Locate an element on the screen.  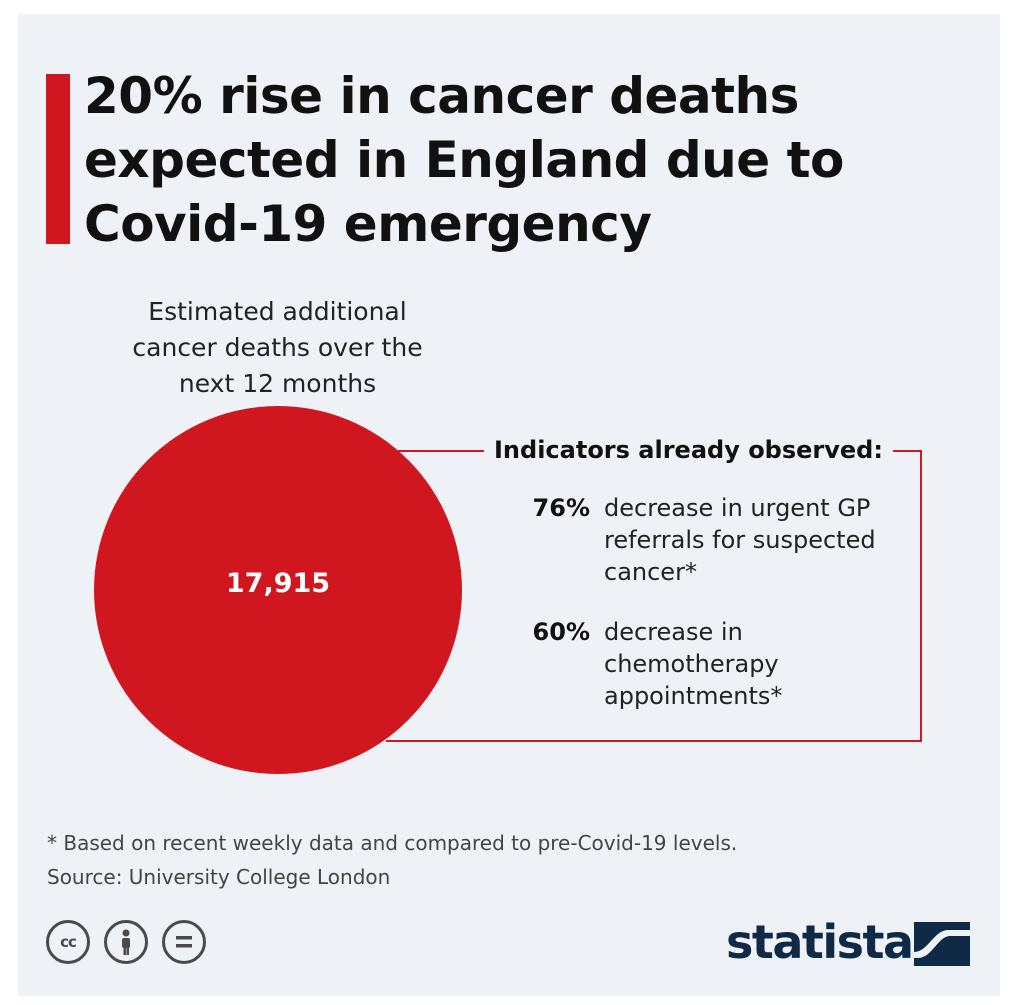
creative-commons-icon: cc is located at coordinates (68, 942).